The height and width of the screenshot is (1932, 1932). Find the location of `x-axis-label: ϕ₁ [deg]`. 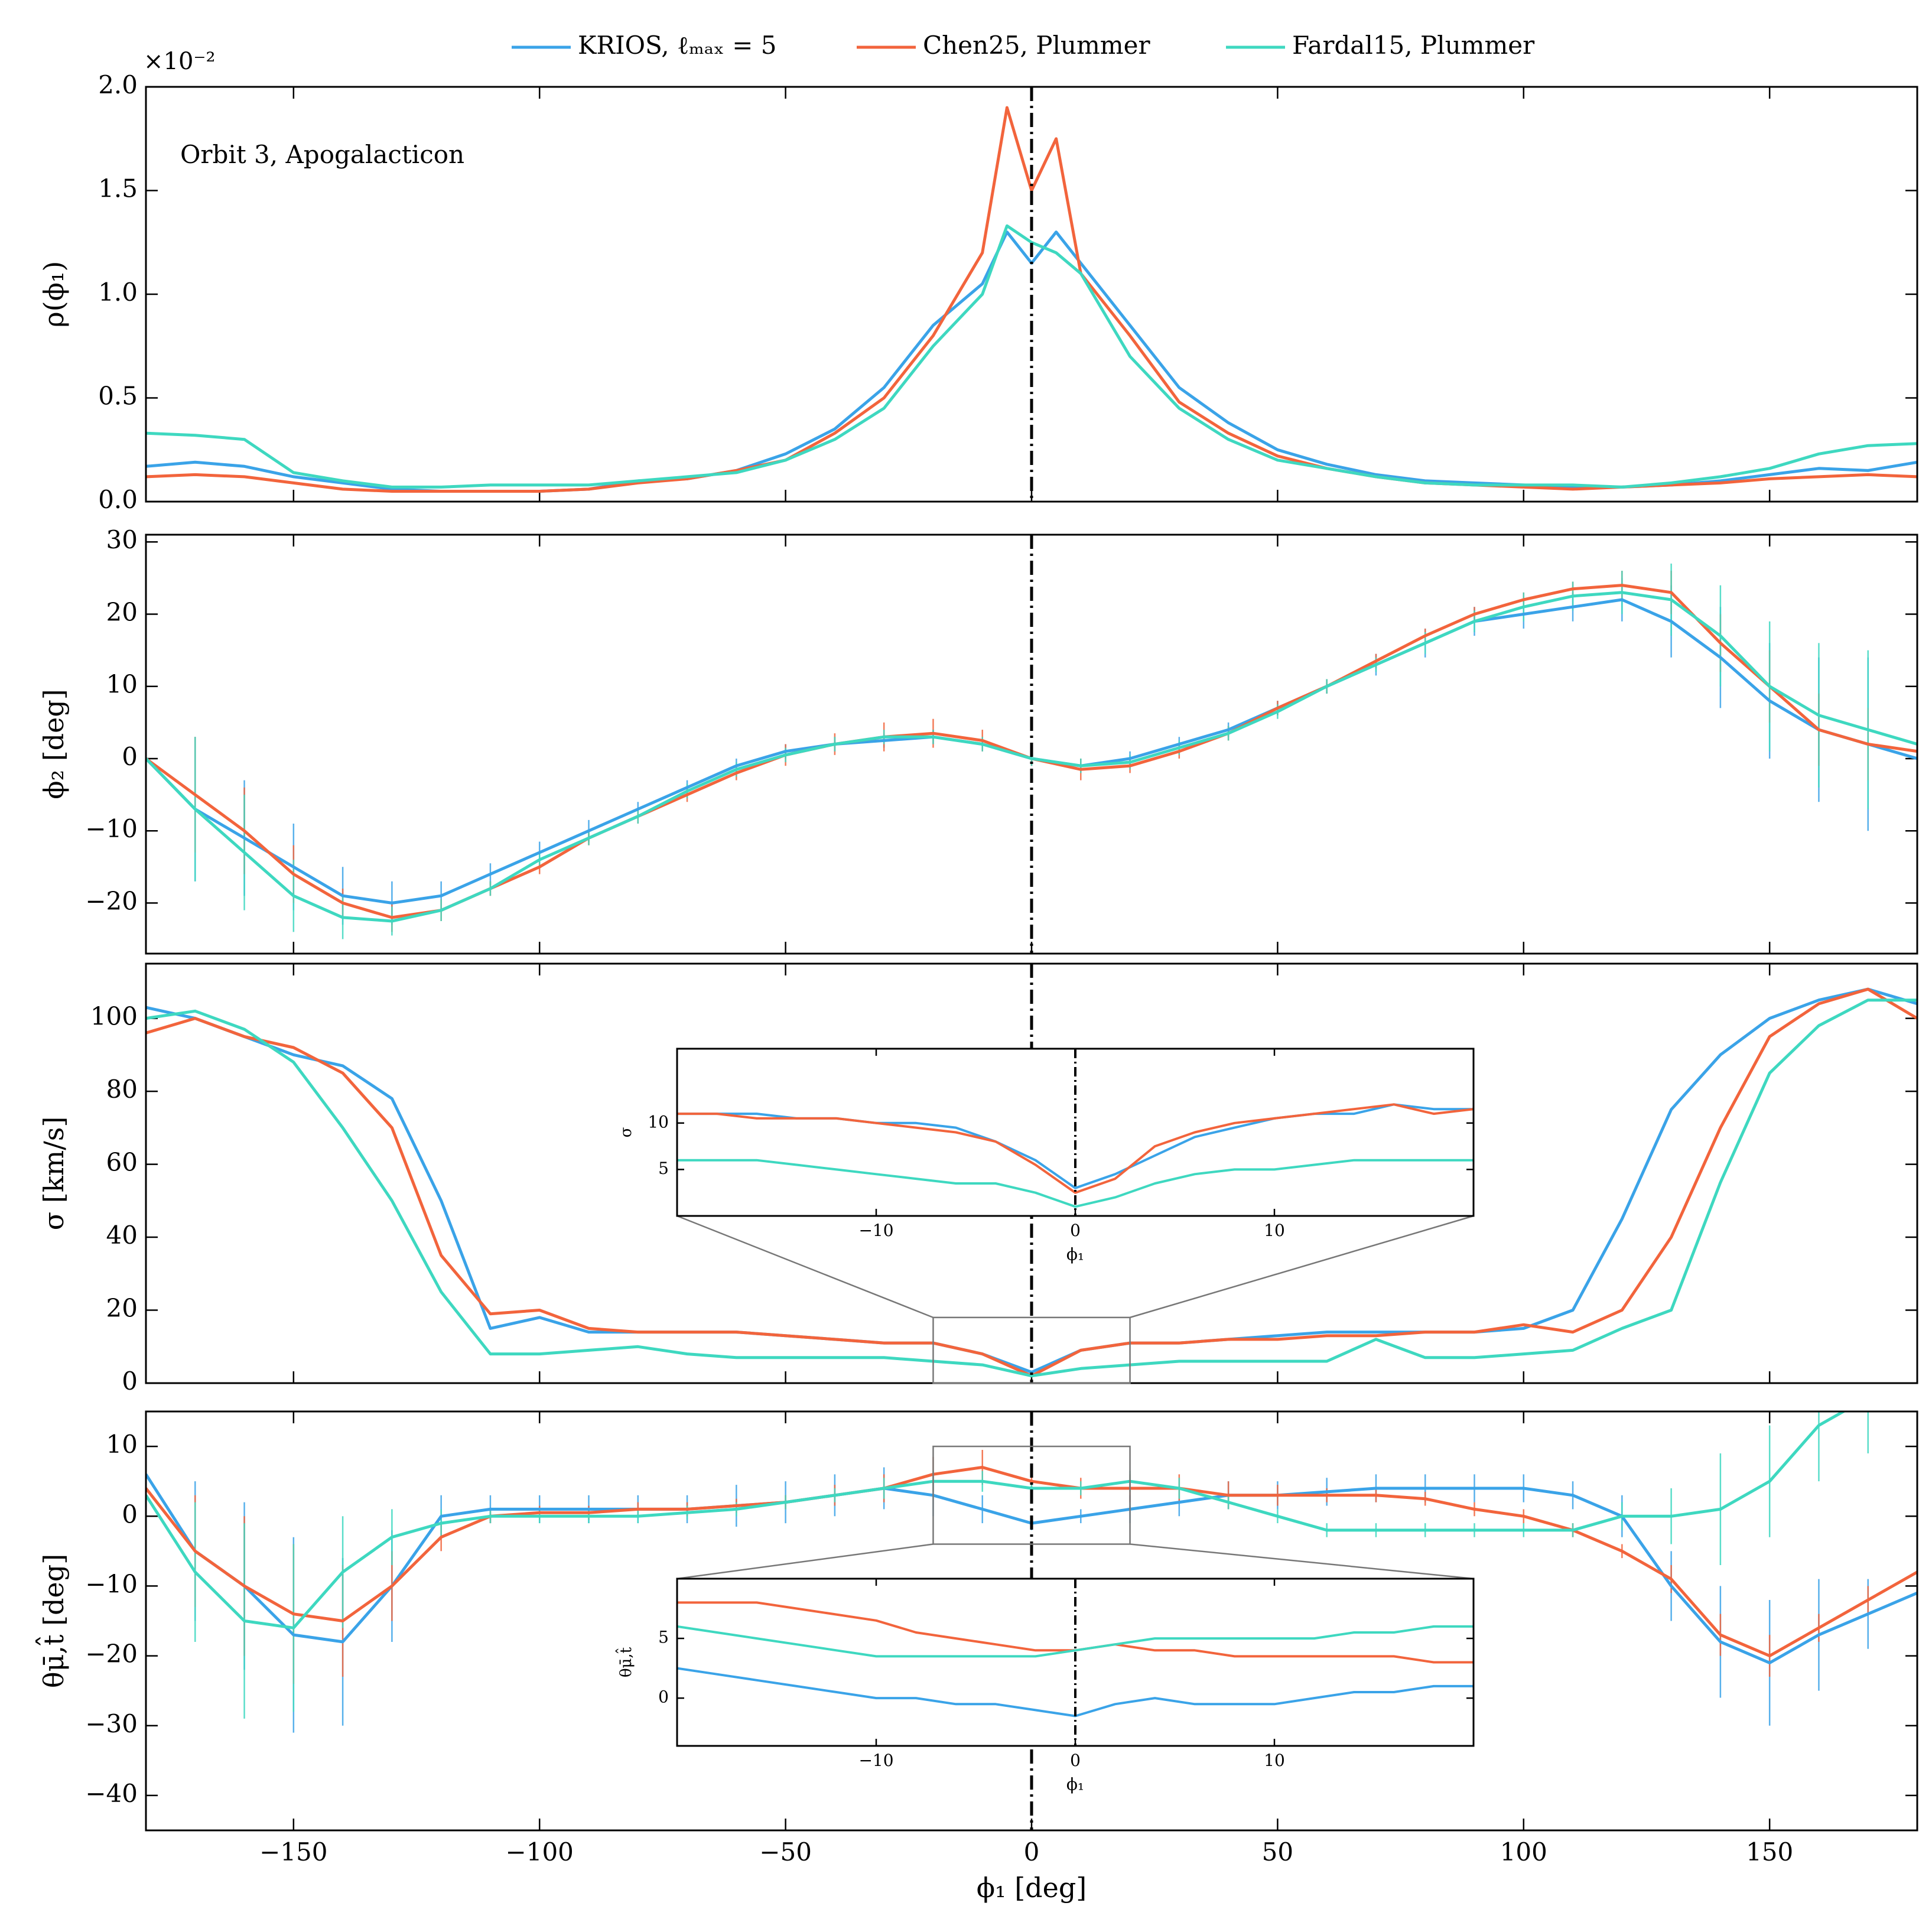

x-axis-label: ϕ₁ [deg] is located at coordinates (1032, 1888).